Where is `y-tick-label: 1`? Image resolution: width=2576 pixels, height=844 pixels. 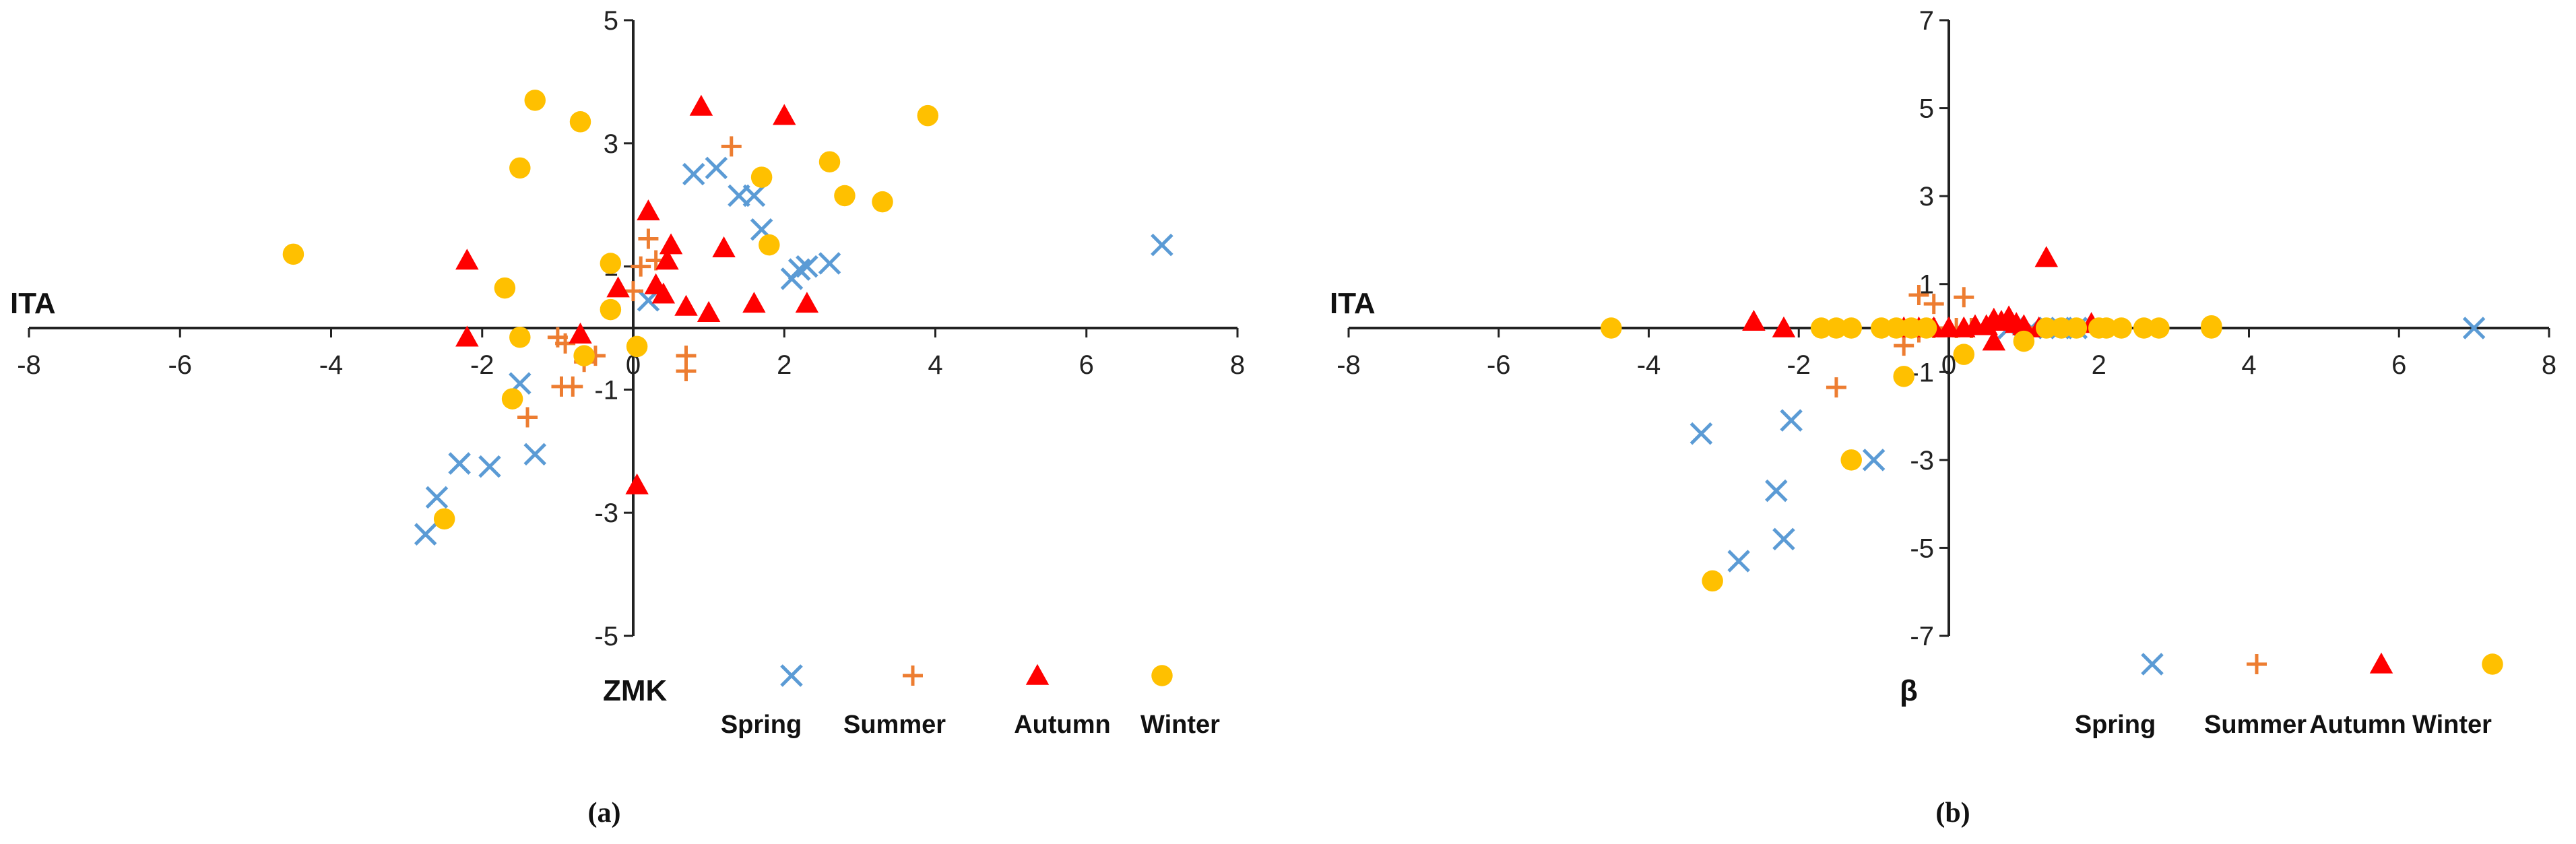
y-tick-label: 1 is located at coordinates (1927, 285).